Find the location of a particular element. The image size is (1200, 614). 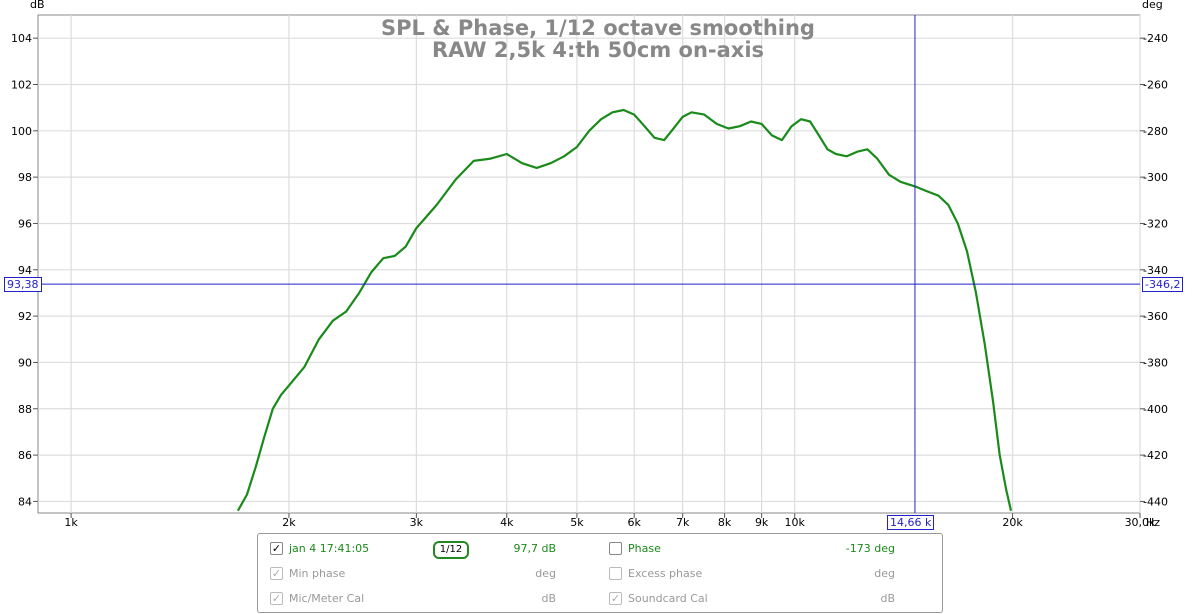

cursor-x-readout: 14,66 k is located at coordinates (910, 522).